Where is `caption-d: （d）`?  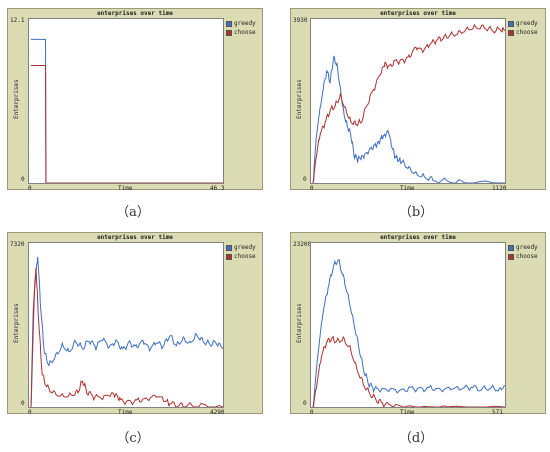 caption-d: （d） is located at coordinates (416, 438).